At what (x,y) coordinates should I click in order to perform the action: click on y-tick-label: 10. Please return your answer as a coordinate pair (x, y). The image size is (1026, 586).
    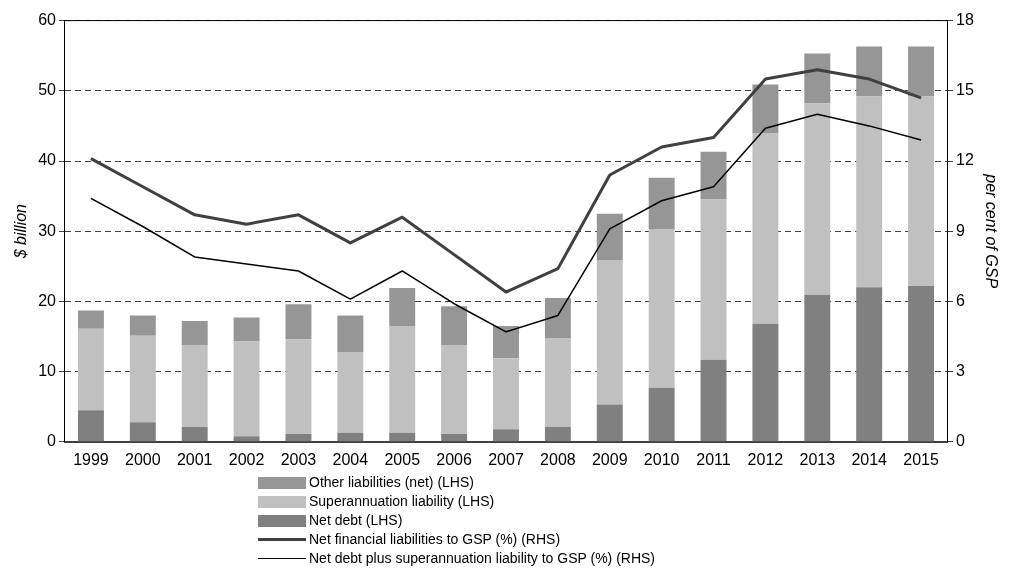
    Looking at the image, I should click on (47, 371).